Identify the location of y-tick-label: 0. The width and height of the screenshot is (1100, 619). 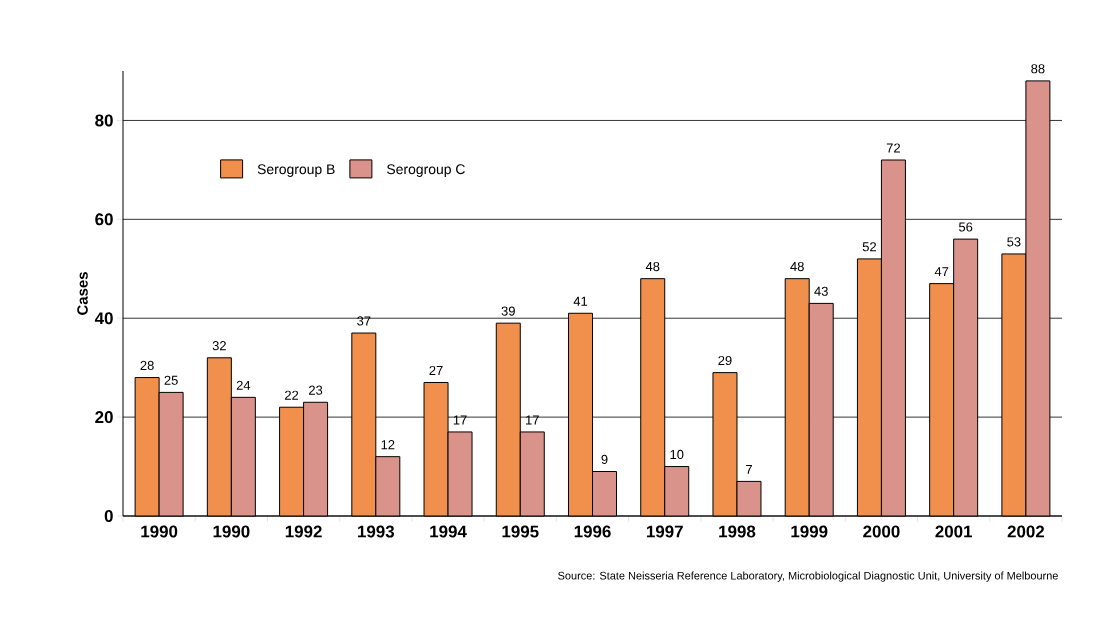
(108, 516).